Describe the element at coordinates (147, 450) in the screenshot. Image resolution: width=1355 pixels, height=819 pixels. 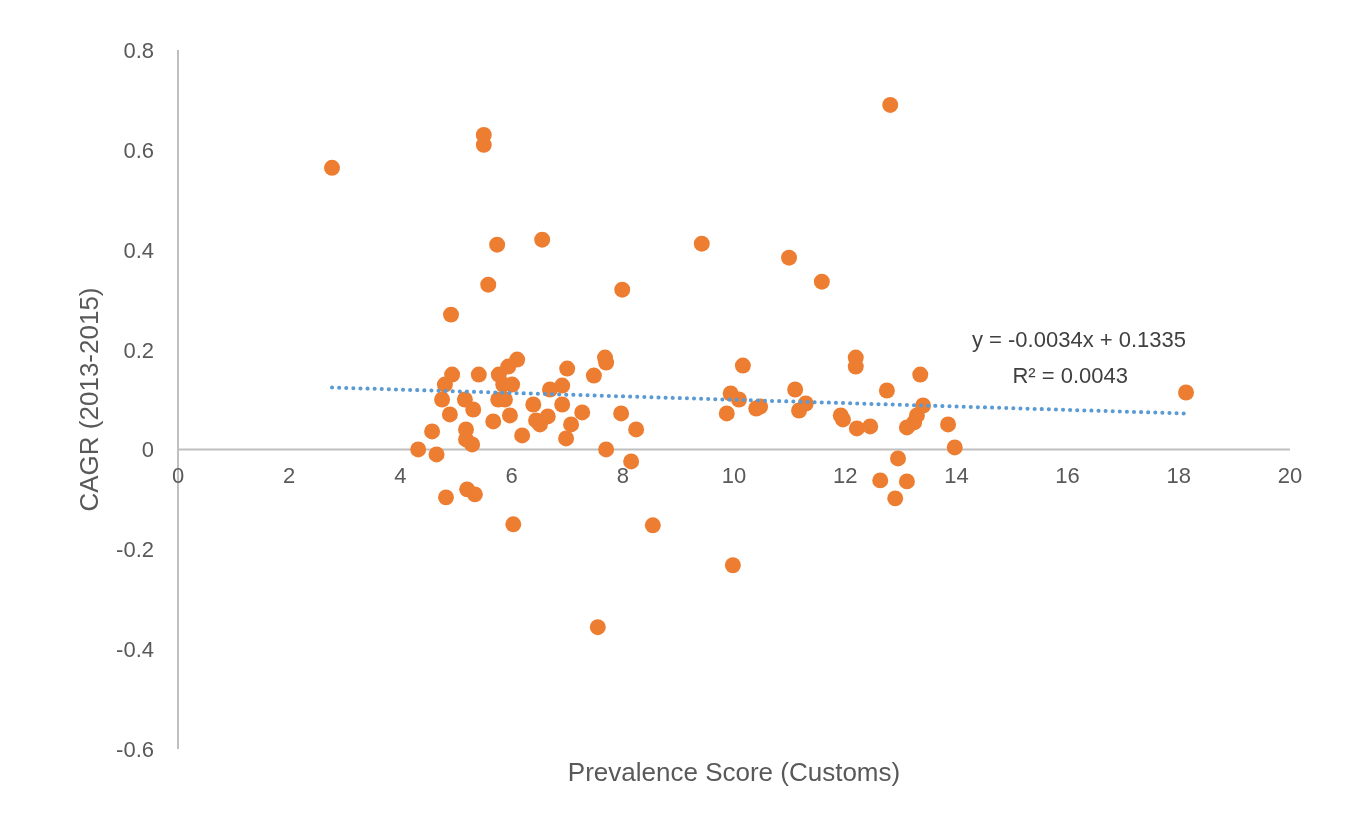
I see `y-tick-label: 0` at that location.